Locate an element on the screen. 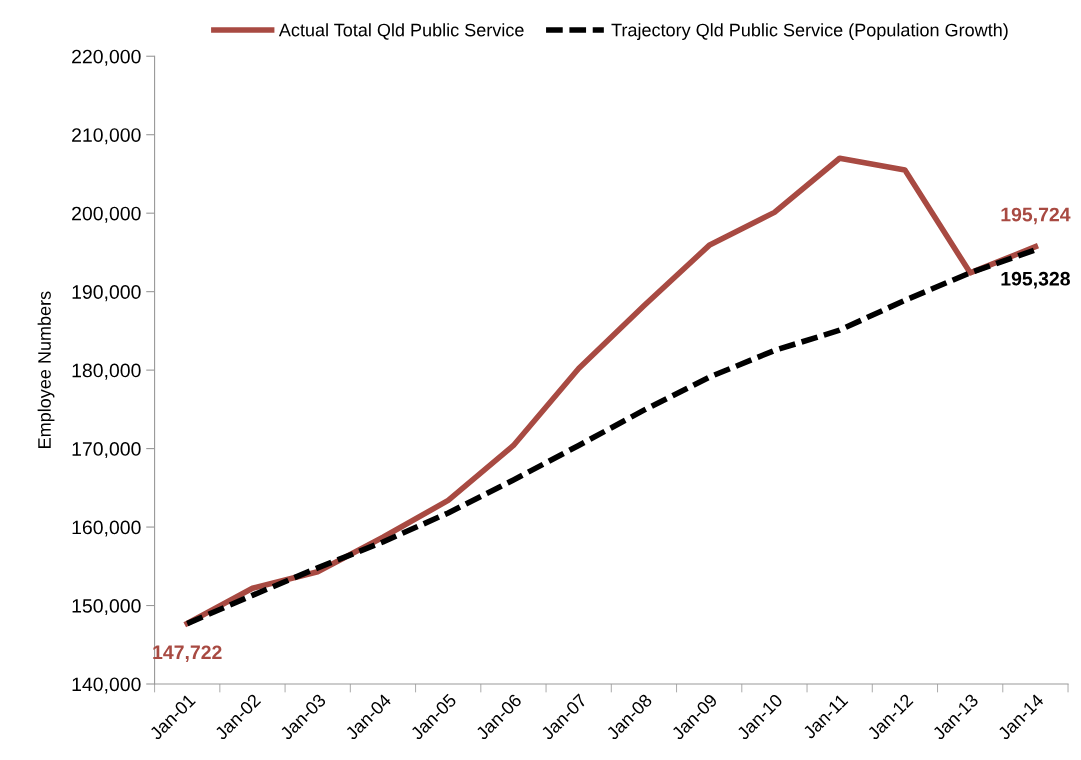  y-tick-label: 200,000 is located at coordinates (106, 214).